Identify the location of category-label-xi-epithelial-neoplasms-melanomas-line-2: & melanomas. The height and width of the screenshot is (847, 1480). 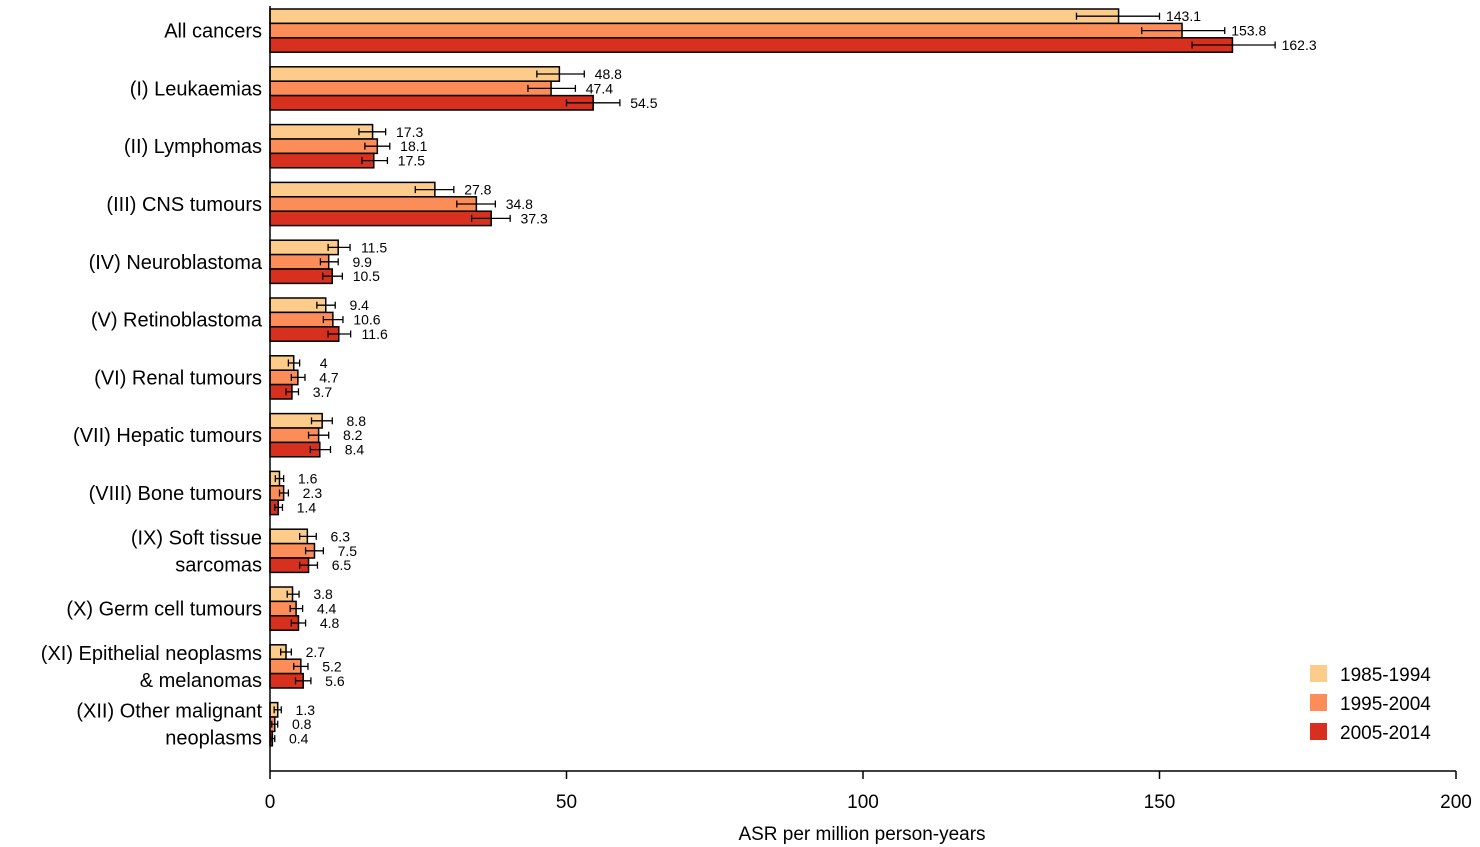
(201, 681).